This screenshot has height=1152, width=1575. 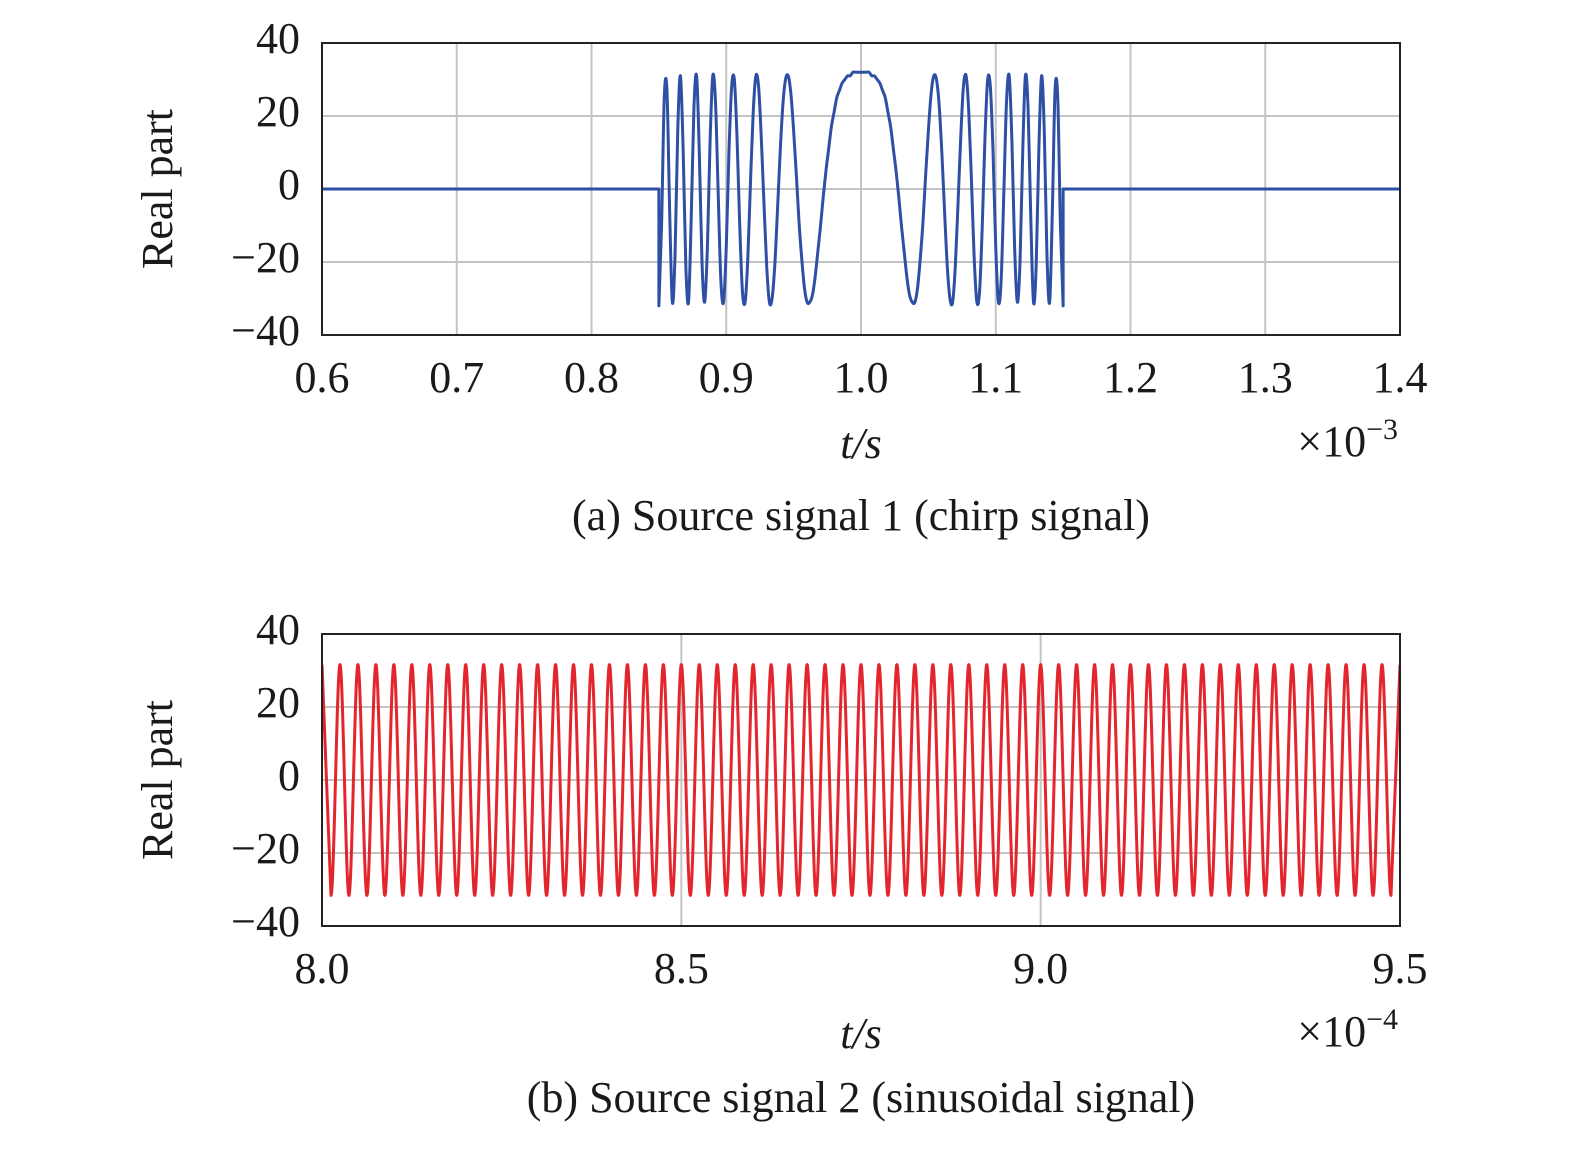 What do you see at coordinates (995, 377) in the screenshot?
I see `x-tick-label: 1.1` at bounding box center [995, 377].